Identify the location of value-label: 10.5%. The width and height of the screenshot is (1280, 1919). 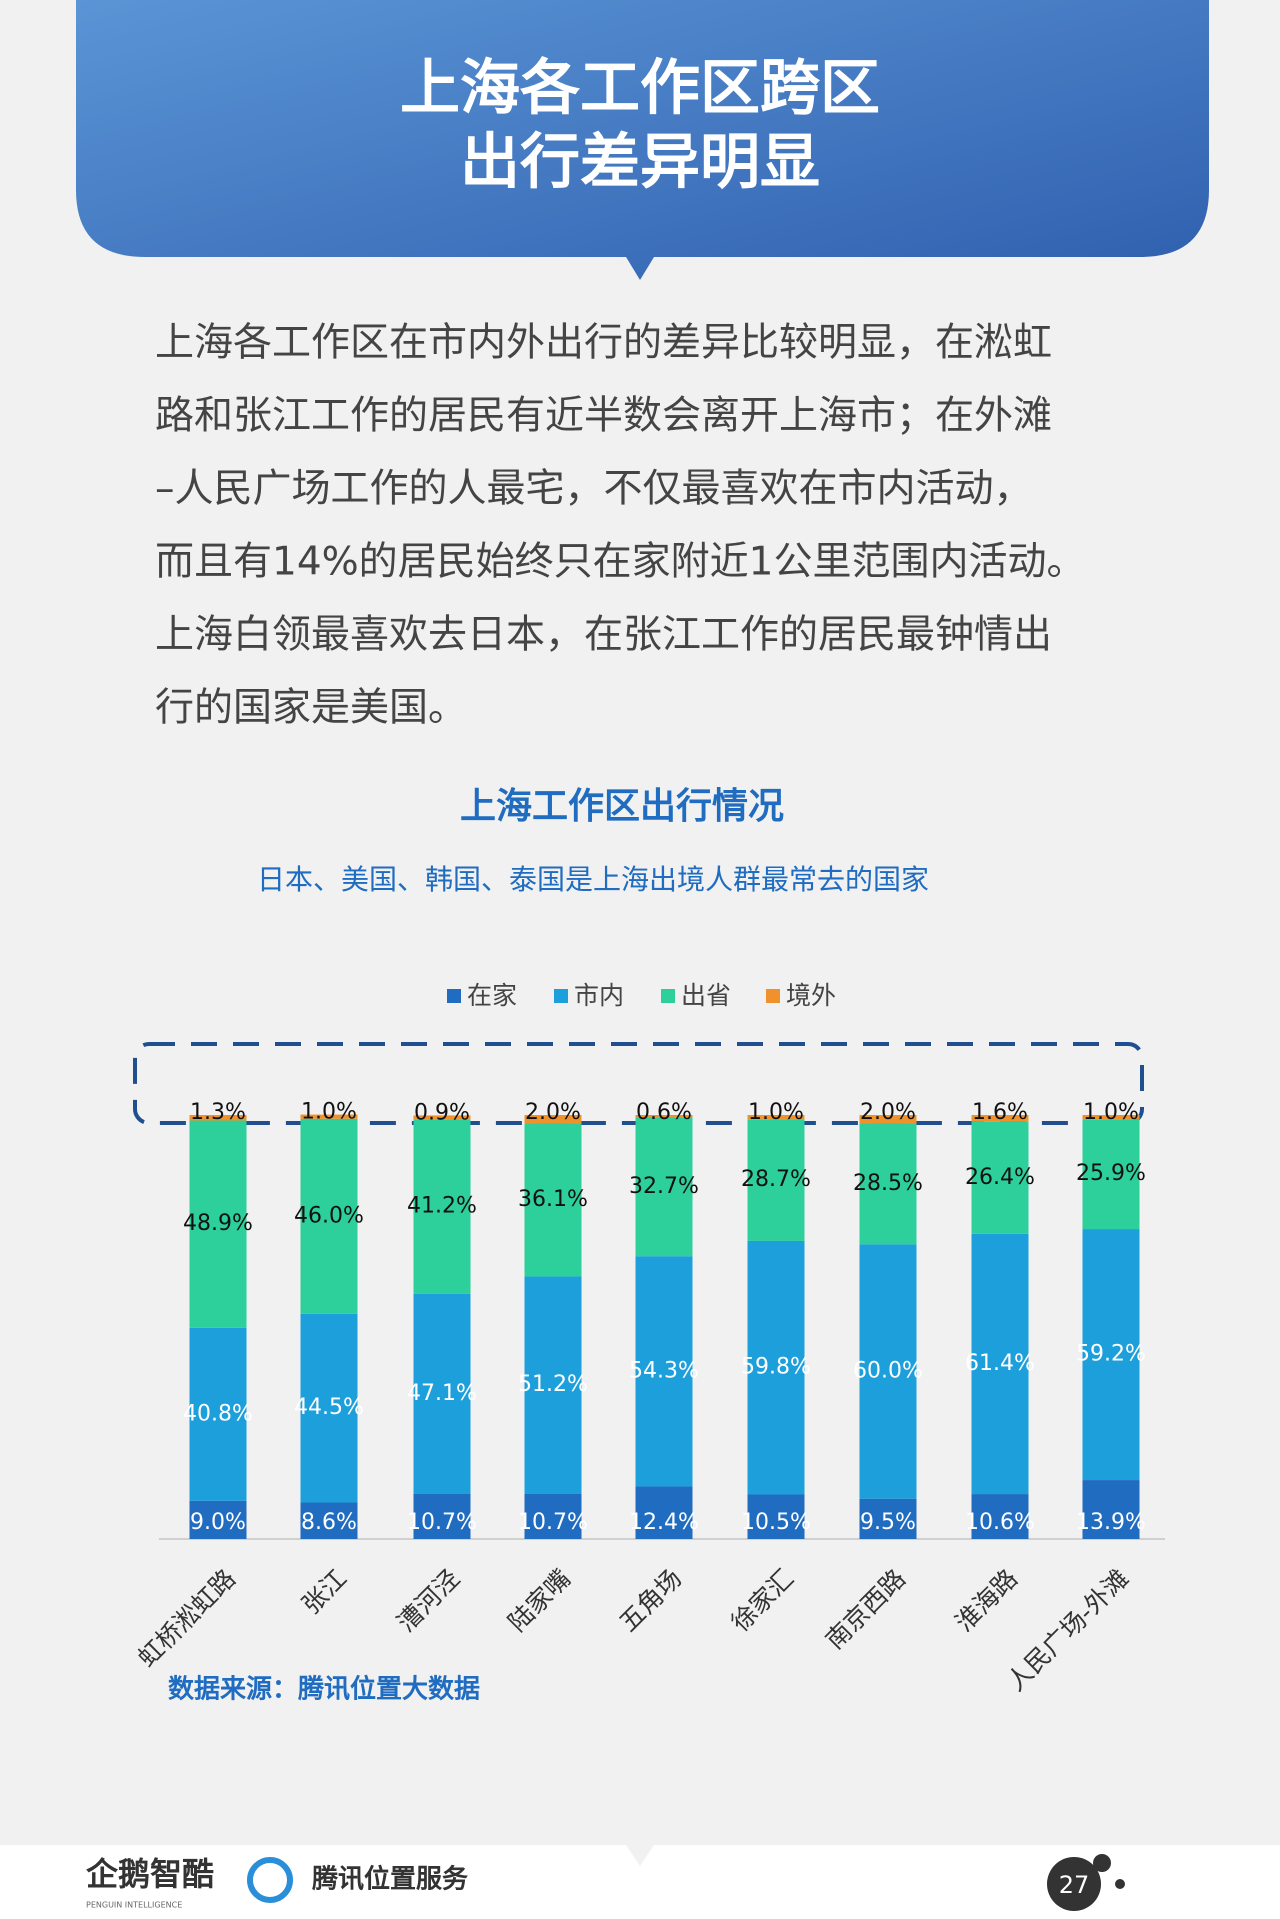
(776, 1522).